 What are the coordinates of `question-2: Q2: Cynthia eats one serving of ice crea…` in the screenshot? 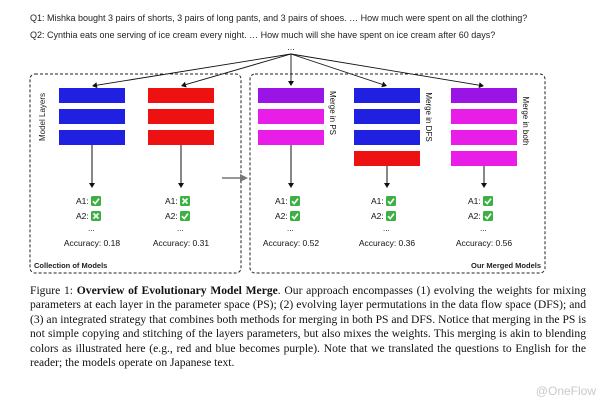 It's located at (263, 35).